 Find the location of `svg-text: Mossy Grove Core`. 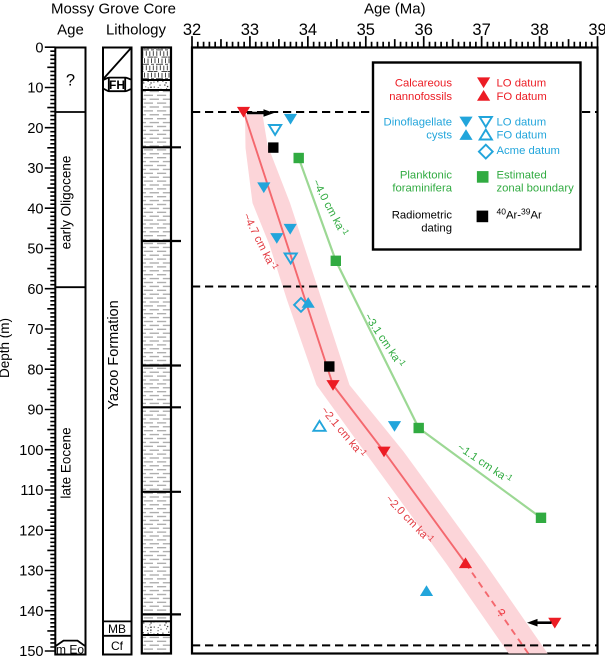

svg-text: Mossy Grove Core is located at coordinates (113, 9).